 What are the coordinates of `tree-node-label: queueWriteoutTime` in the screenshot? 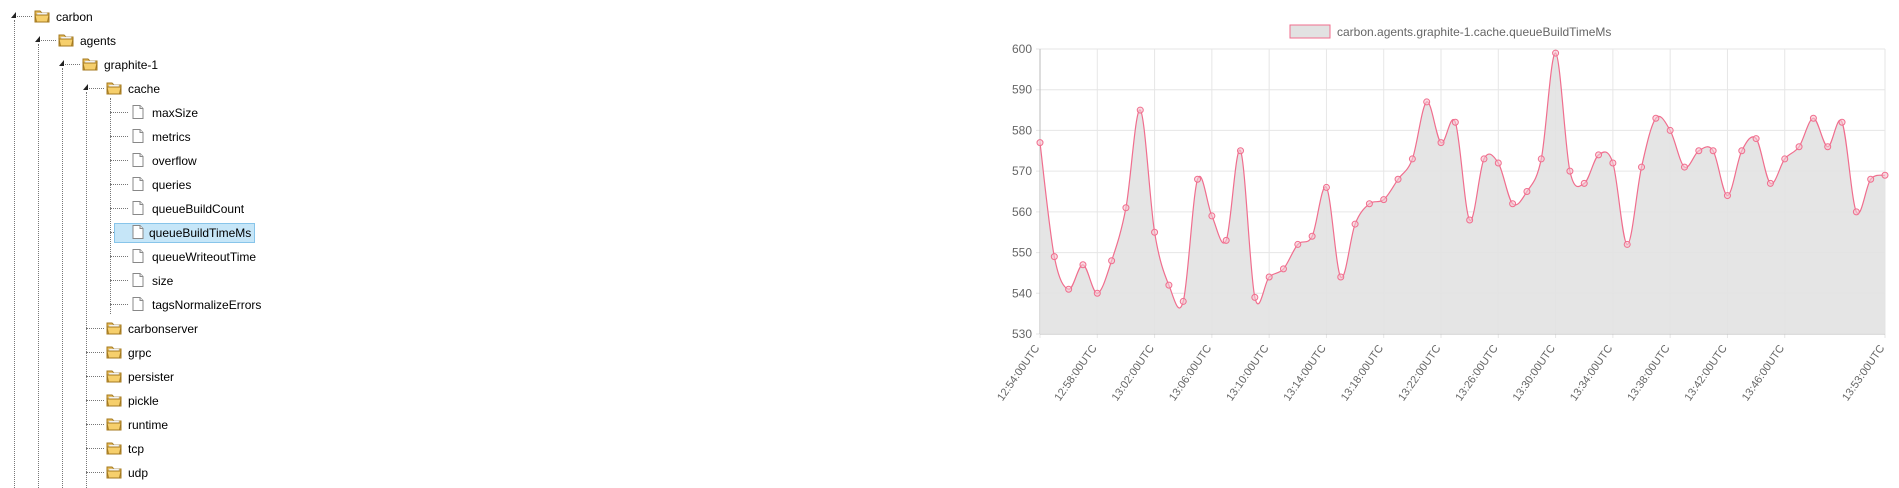 It's located at (204, 257).